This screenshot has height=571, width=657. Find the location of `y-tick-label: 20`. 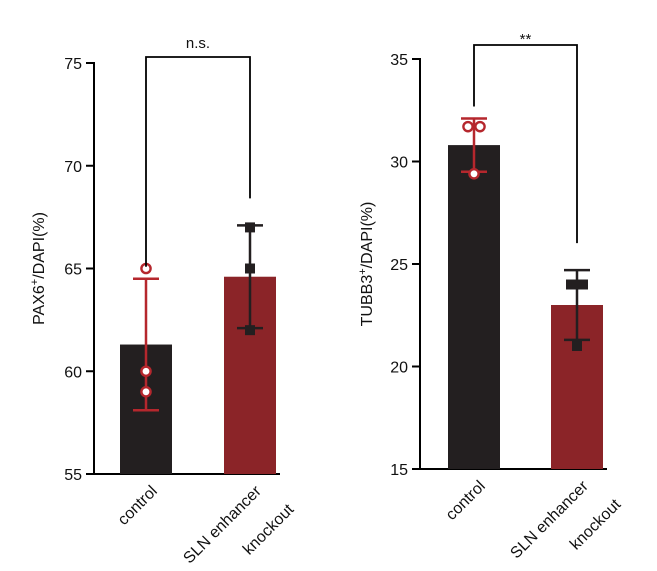

y-tick-label: 20 is located at coordinates (399, 368).